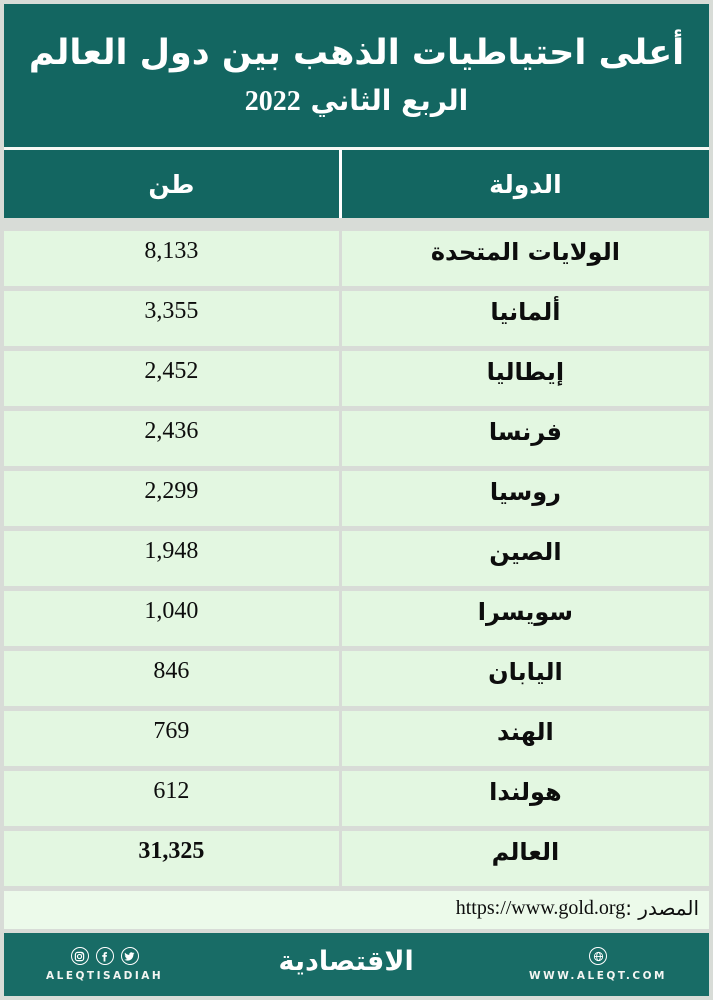  I want to click on tons-cell: 8,133, so click(171, 258).